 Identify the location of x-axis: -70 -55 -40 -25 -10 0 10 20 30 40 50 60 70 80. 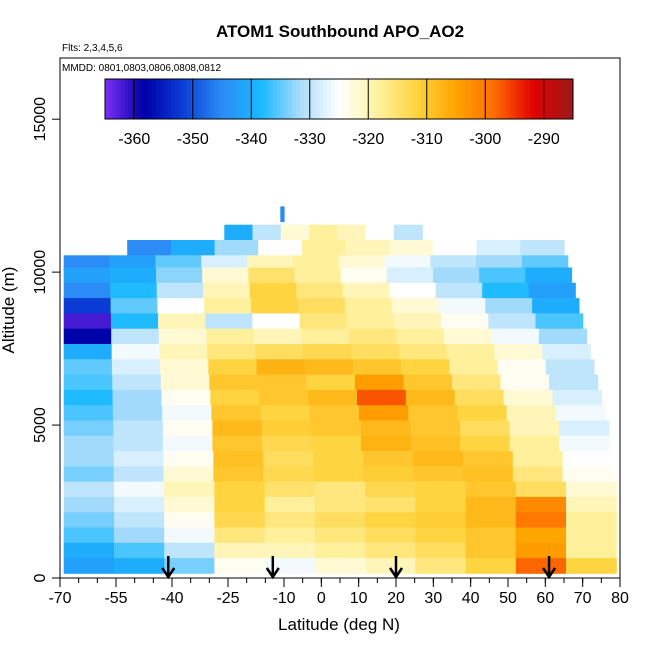
(338, 592).